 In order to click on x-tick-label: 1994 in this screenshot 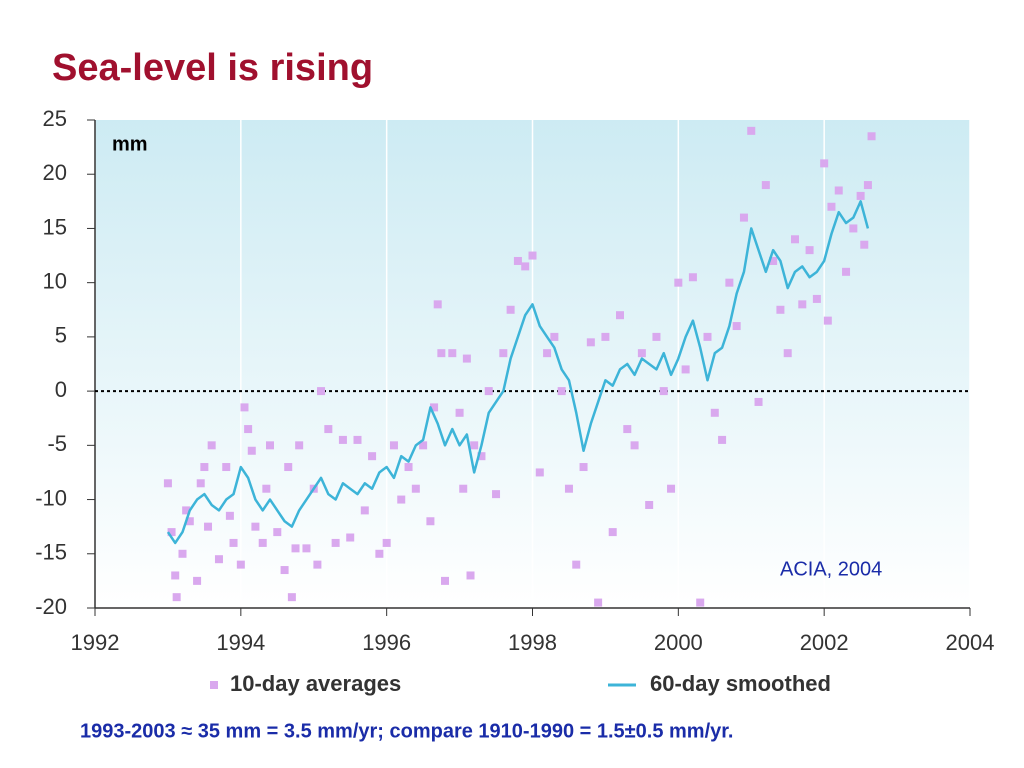, I will do `click(240, 642)`.